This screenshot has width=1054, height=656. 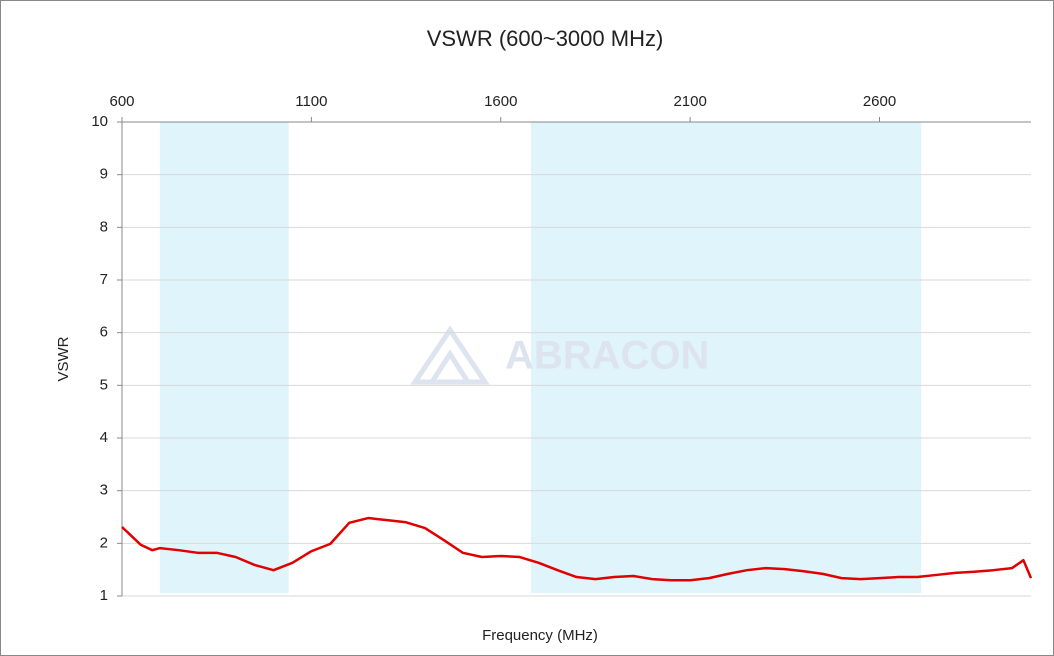 What do you see at coordinates (689, 101) in the screenshot?
I see `x-tick-label: 2100` at bounding box center [689, 101].